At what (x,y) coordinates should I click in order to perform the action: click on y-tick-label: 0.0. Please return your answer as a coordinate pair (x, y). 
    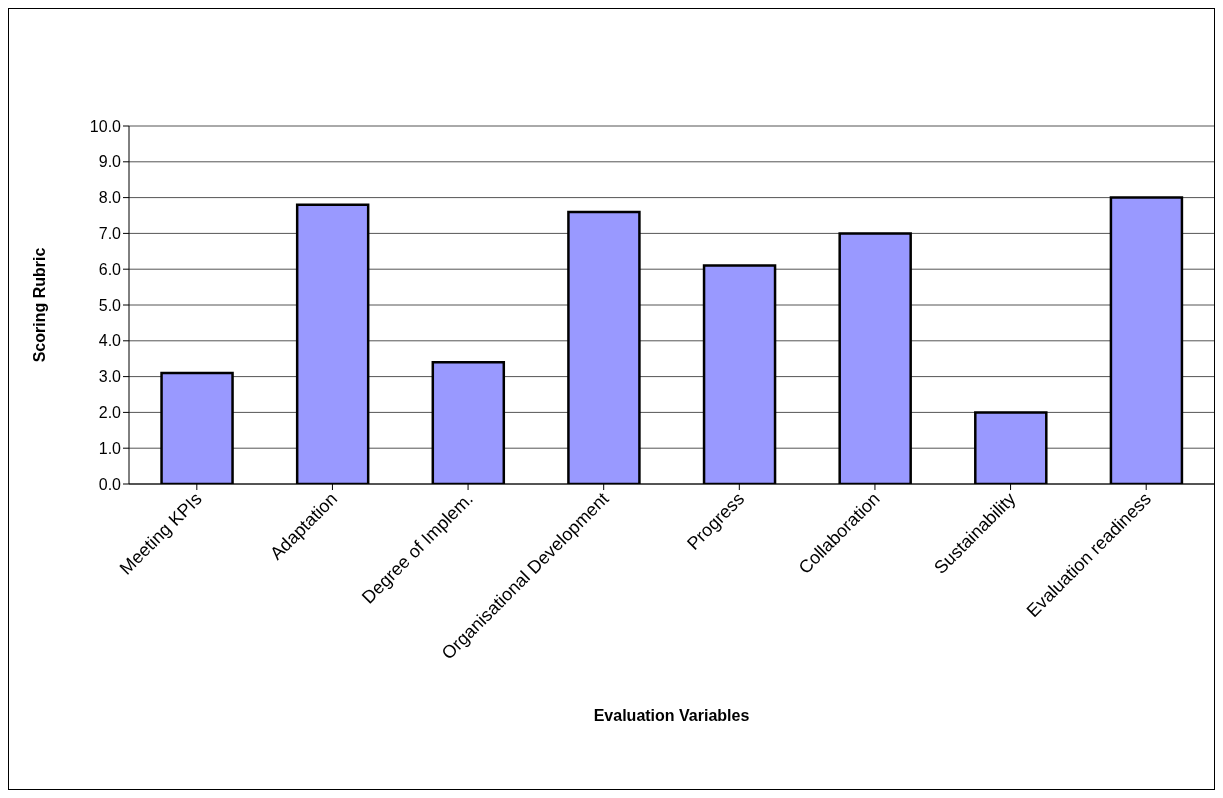
    Looking at the image, I should click on (110, 484).